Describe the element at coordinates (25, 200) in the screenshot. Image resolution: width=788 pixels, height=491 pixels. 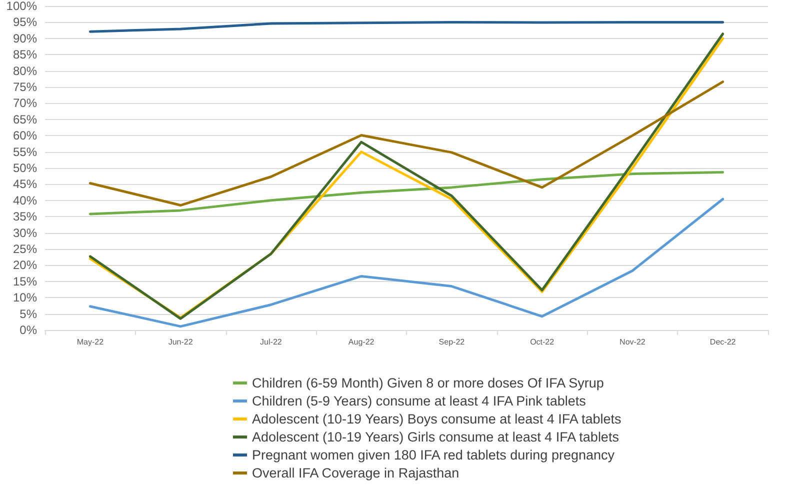
I see `y-tick-label: 40%` at that location.